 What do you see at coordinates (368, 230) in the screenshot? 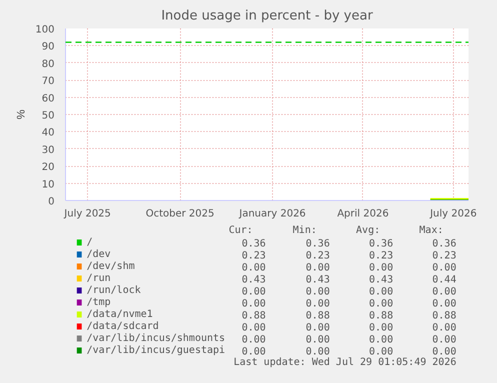
I see `text: Avg:` at bounding box center [368, 230].